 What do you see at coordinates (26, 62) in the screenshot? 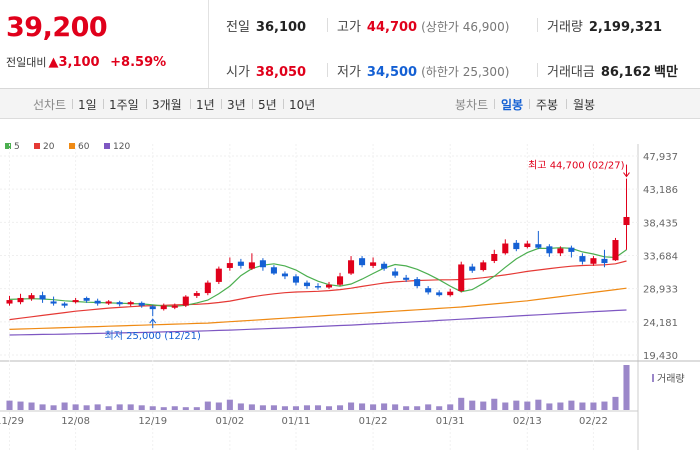
I see `change-label: 전일대비` at bounding box center [26, 62].